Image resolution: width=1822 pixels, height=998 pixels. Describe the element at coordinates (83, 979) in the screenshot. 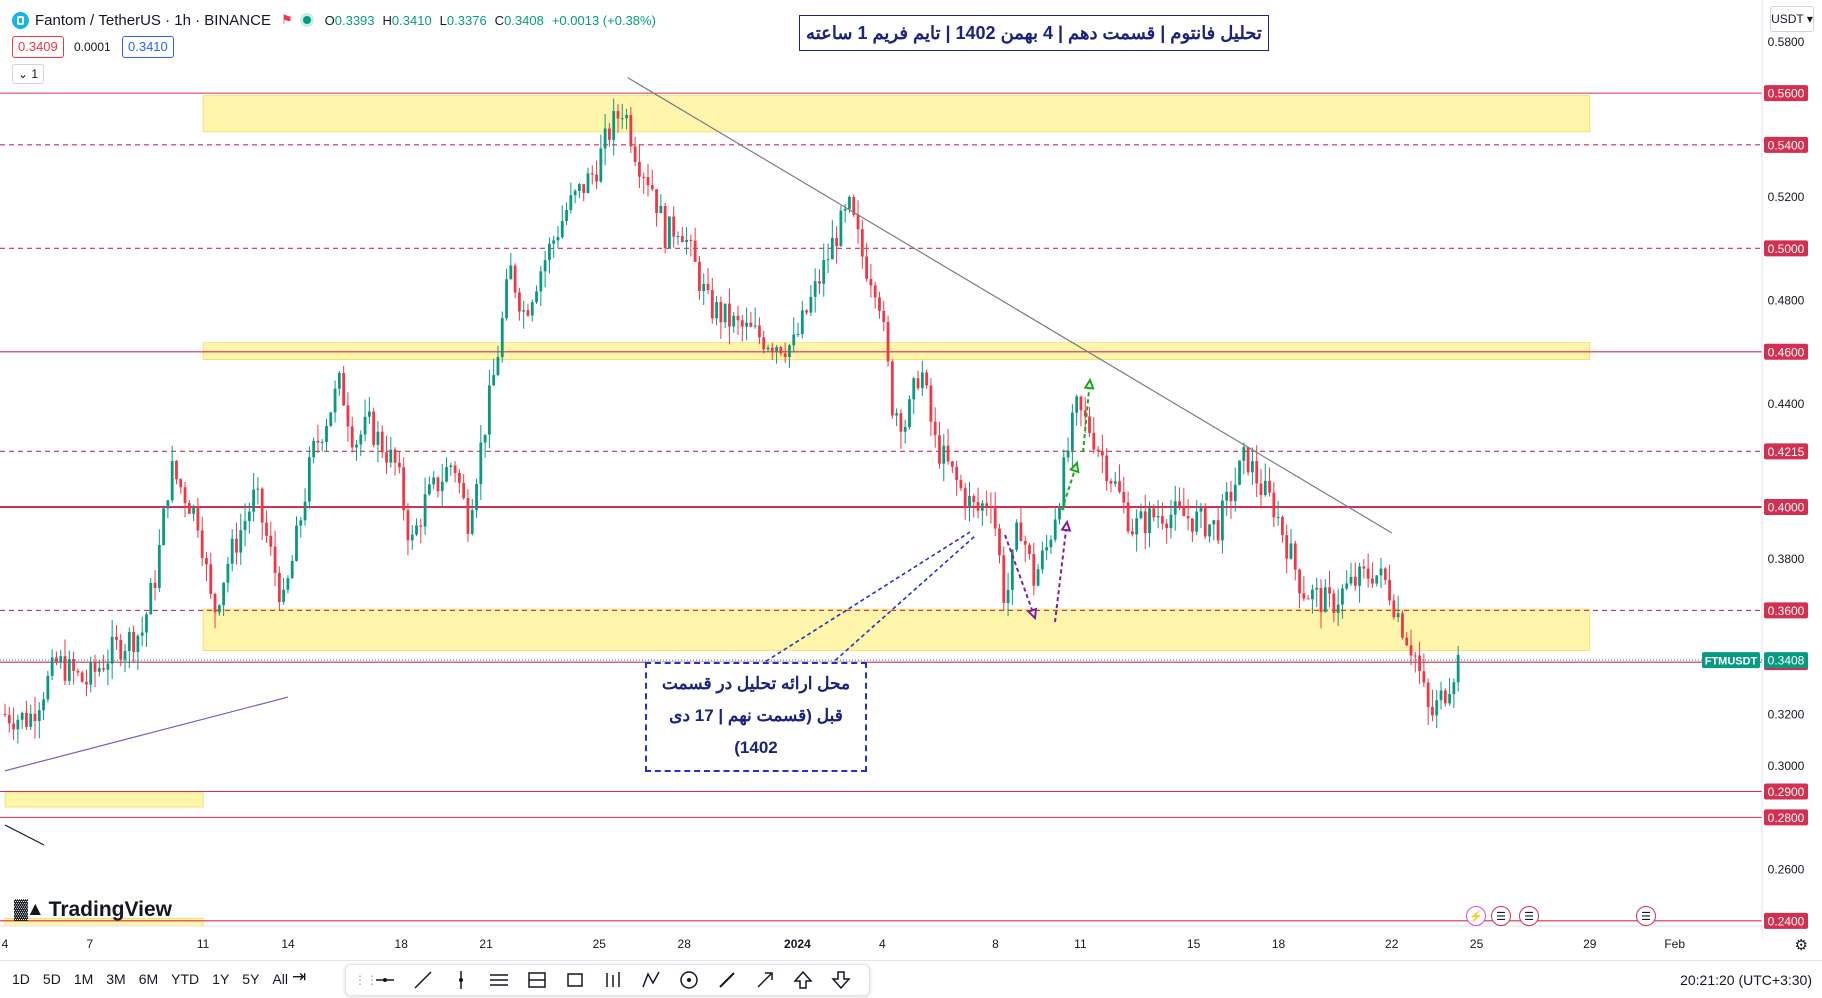

I see `range-1m: 1M` at that location.